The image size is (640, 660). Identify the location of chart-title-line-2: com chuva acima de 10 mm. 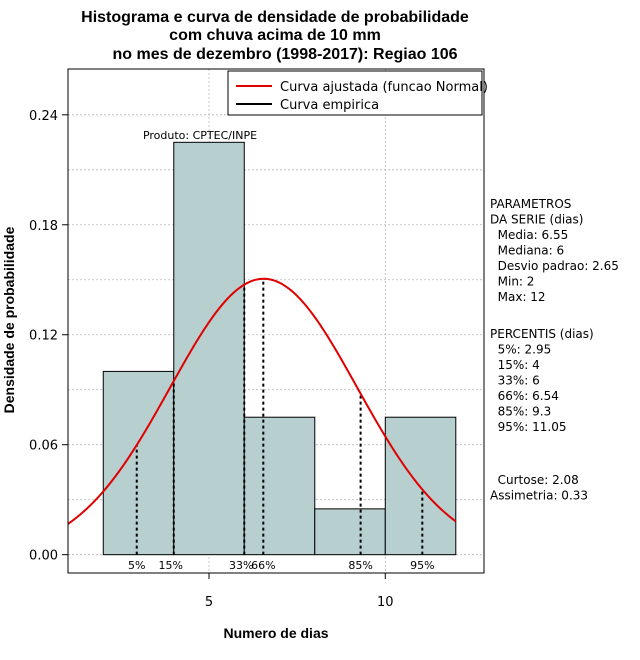
(275, 35).